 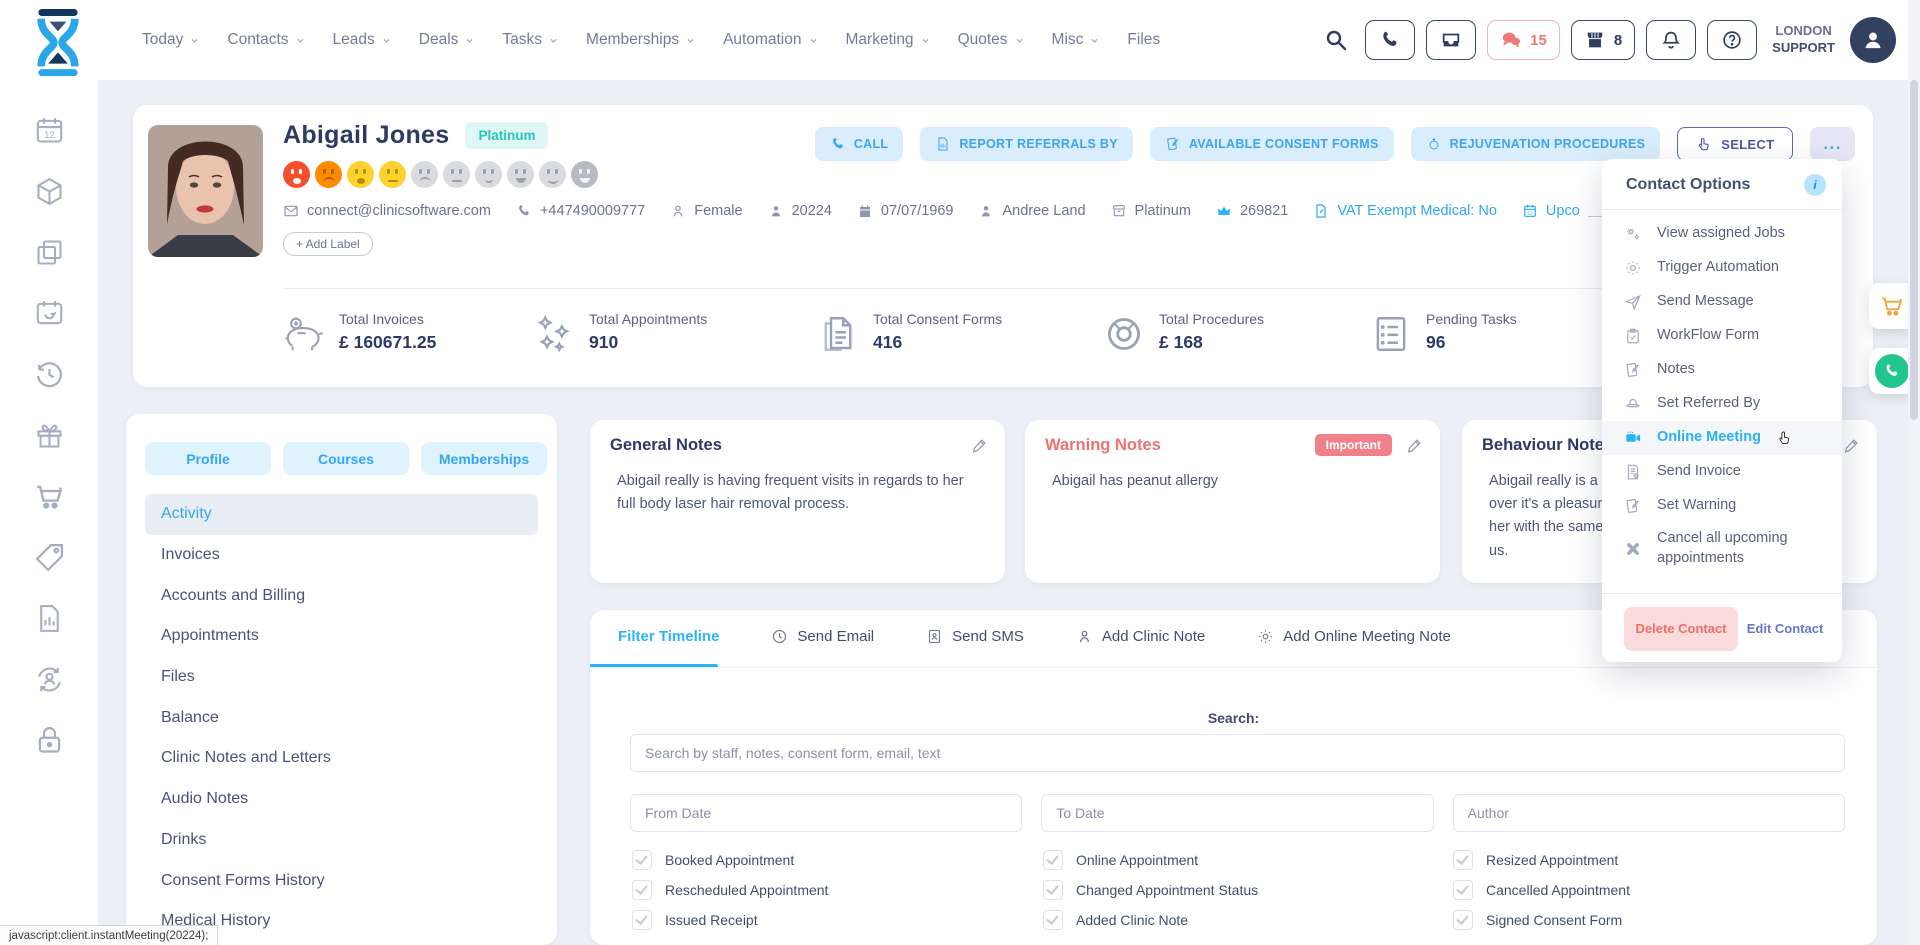 What do you see at coordinates (1681, 629) in the screenshot?
I see `delete-contact-button: Delete Contact` at bounding box center [1681, 629].